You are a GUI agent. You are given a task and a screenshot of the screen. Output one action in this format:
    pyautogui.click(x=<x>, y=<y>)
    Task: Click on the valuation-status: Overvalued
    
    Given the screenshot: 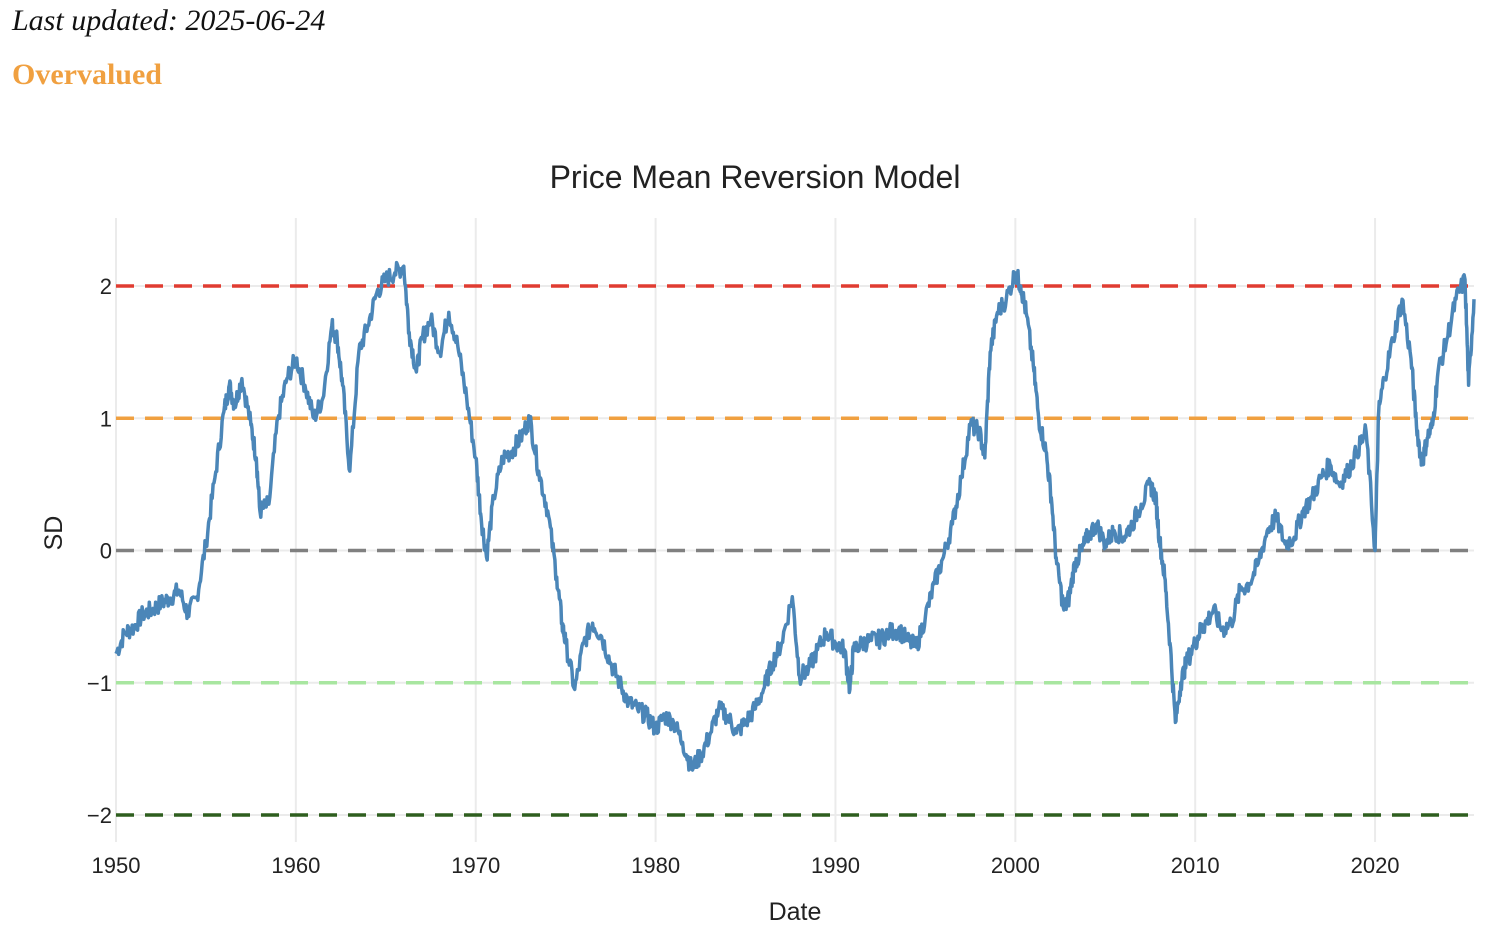 What is the action you would take?
    pyautogui.click(x=87, y=74)
    